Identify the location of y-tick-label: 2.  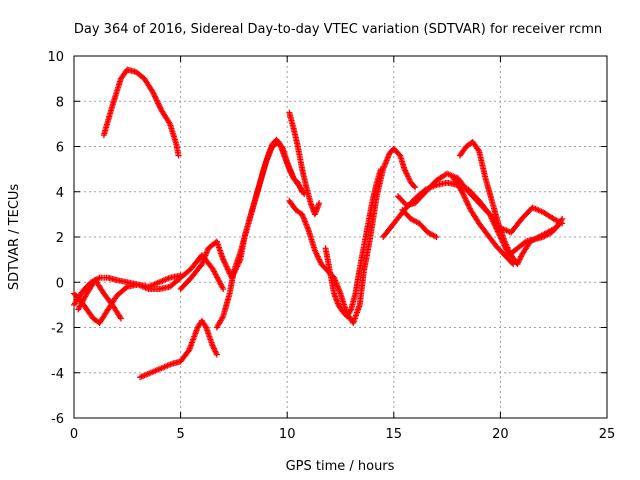
(60, 238).